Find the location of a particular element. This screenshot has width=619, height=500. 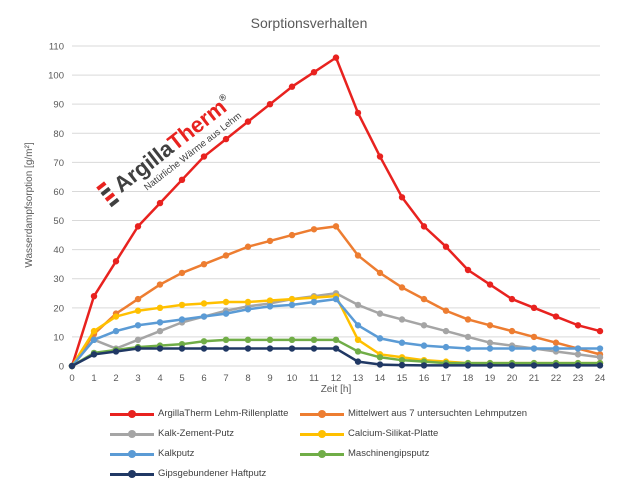

y-tick-label: 70 is located at coordinates (58, 163).